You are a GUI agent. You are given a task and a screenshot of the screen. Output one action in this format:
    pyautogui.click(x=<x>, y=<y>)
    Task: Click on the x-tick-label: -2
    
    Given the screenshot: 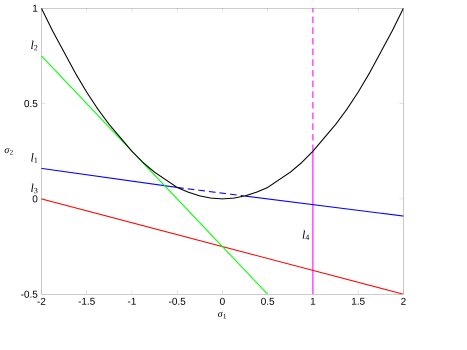 What is the action you would take?
    pyautogui.click(x=41, y=301)
    